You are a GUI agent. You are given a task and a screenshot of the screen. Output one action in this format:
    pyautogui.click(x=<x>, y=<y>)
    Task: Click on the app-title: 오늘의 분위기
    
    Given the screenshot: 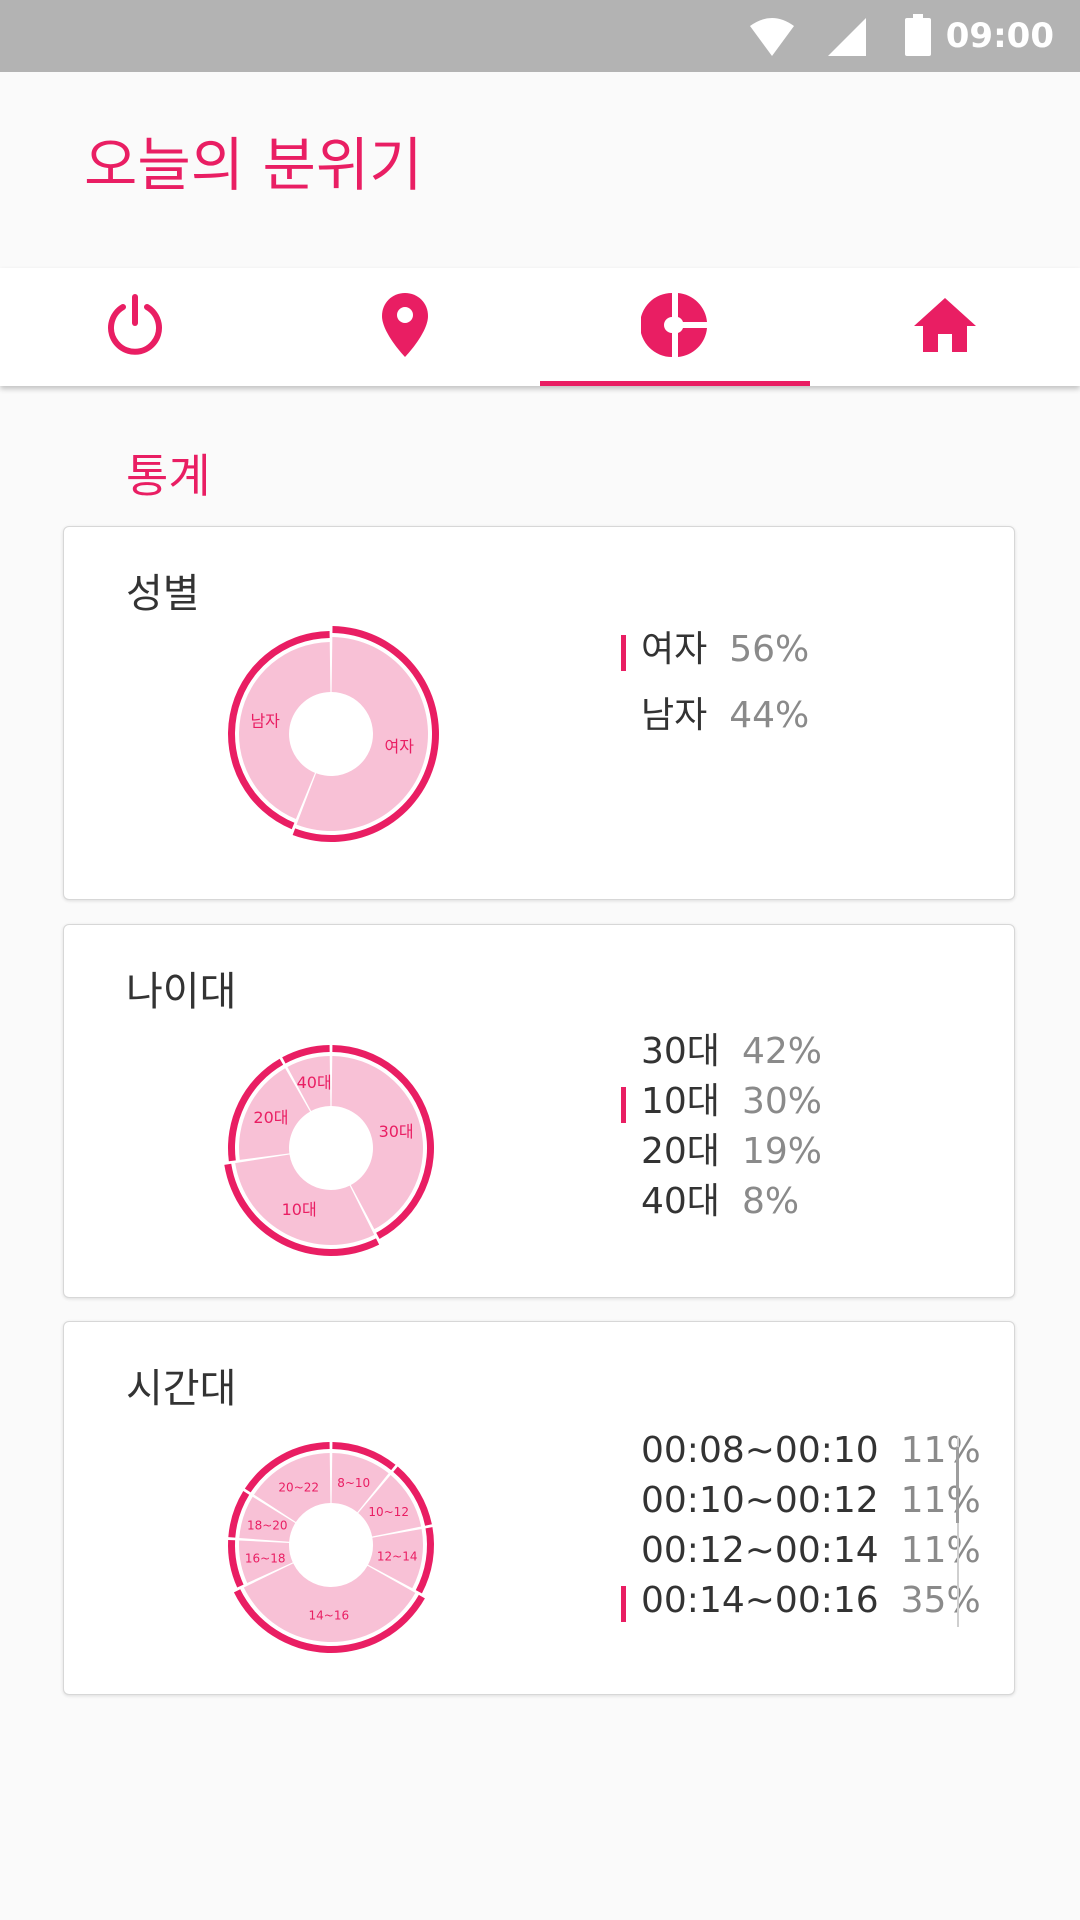 What is the action you would take?
    pyautogui.click(x=253, y=165)
    